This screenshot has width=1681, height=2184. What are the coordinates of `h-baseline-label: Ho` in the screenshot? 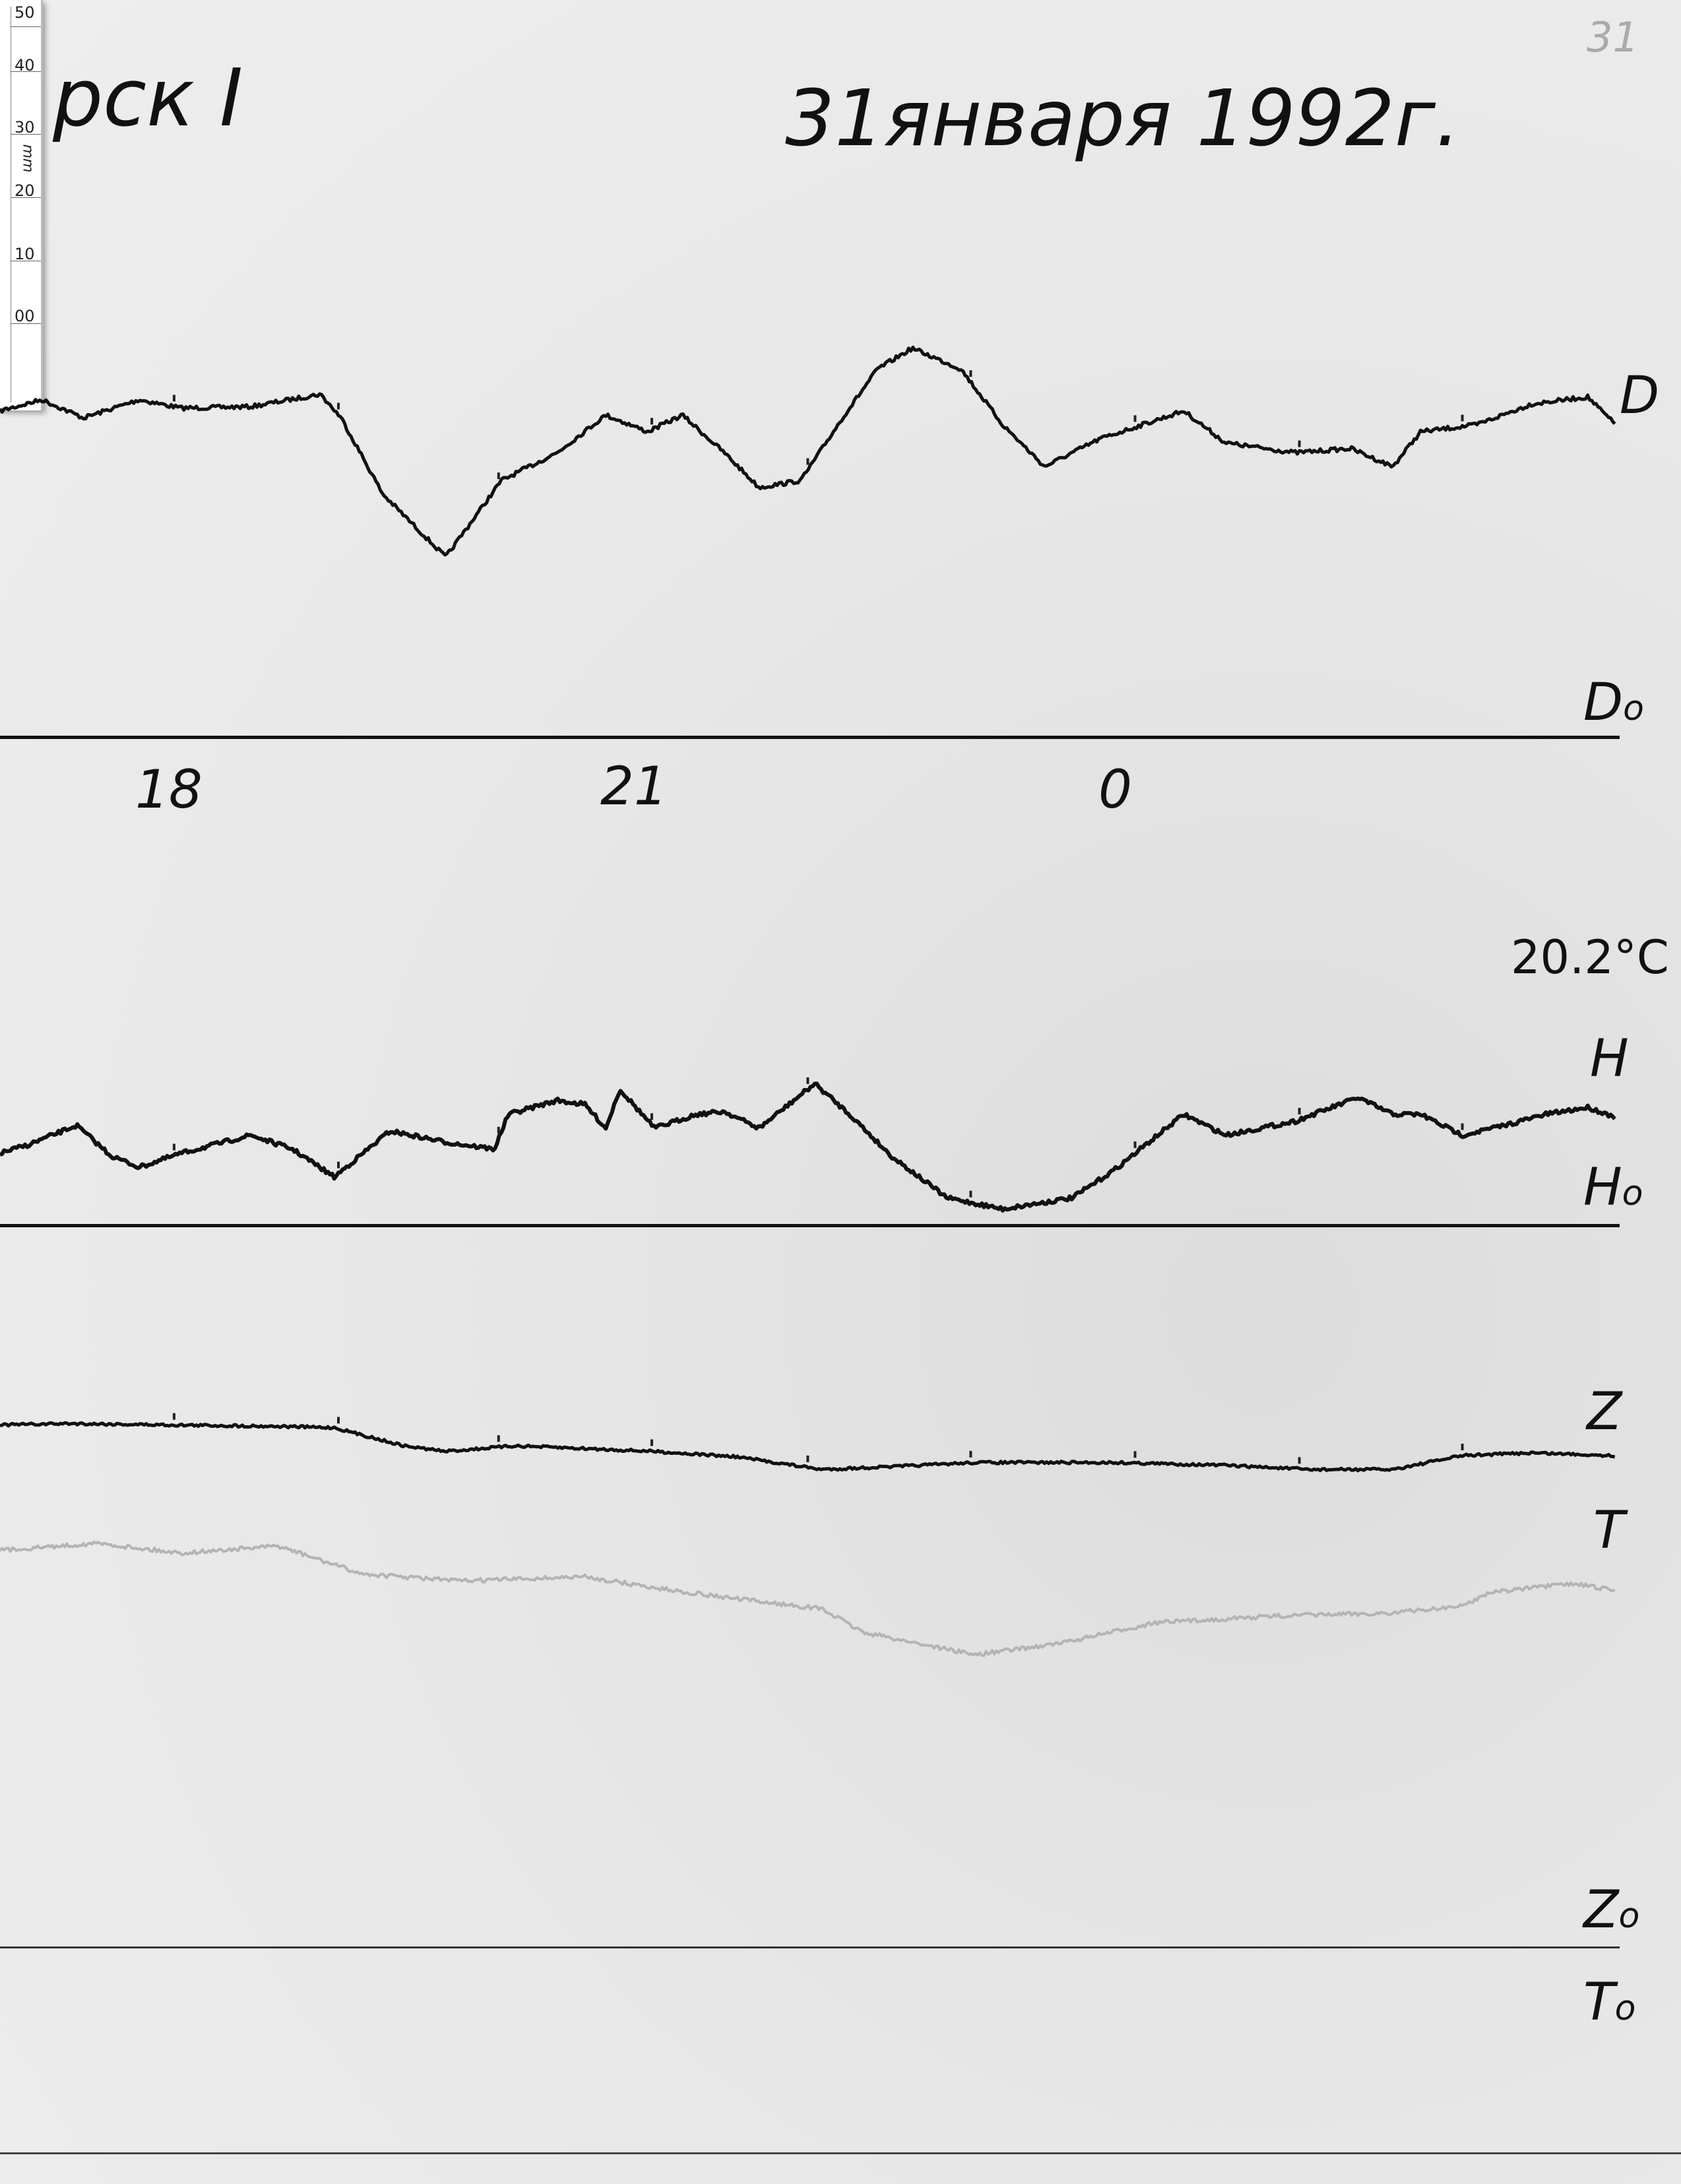 It's located at (1613, 1187).